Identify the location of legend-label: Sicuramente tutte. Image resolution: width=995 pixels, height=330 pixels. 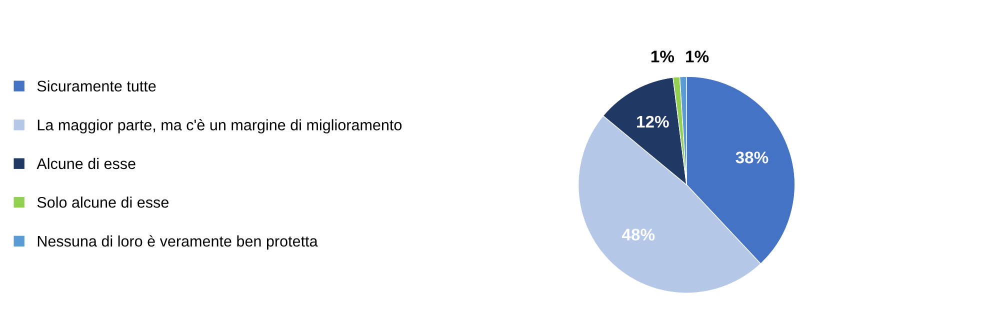
(96, 86).